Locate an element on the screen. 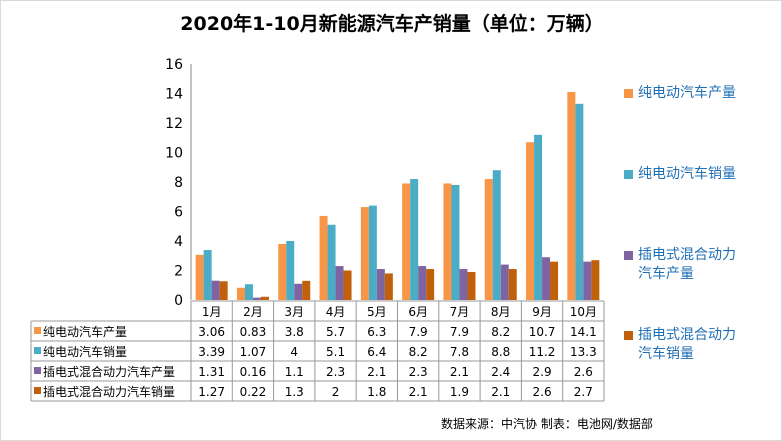  bar-4-5月 is located at coordinates (388, 286).